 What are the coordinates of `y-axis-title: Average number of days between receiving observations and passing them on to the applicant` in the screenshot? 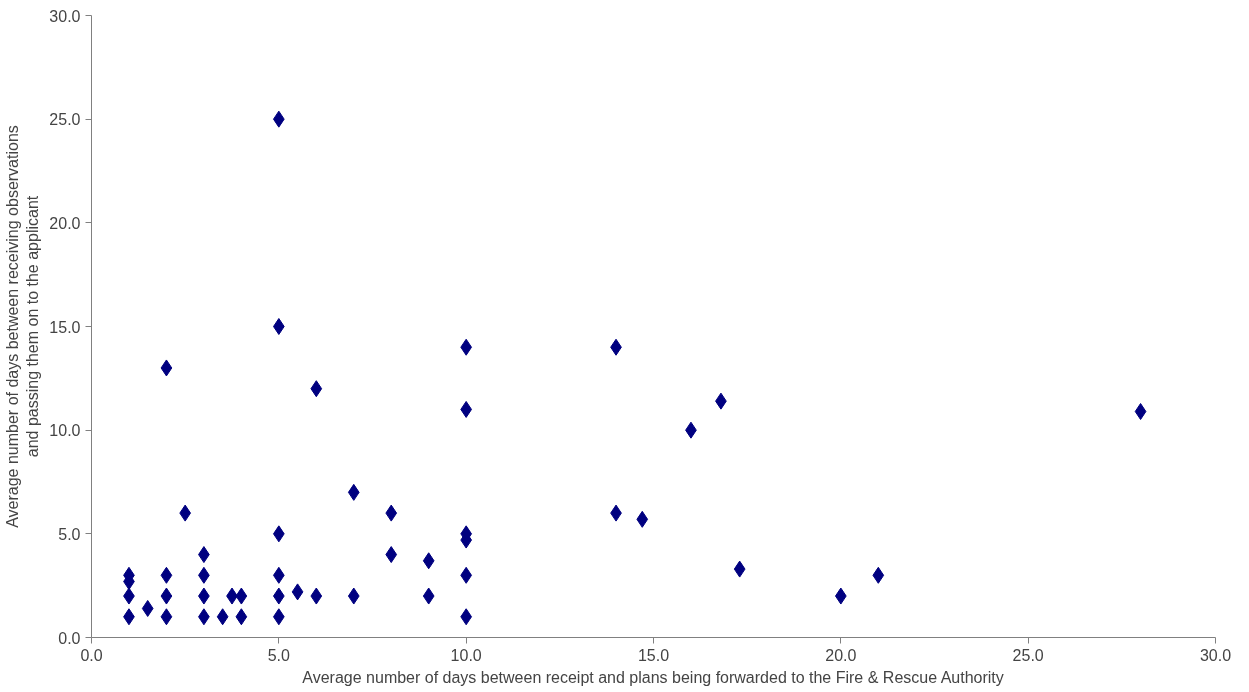 It's located at (22, 326).